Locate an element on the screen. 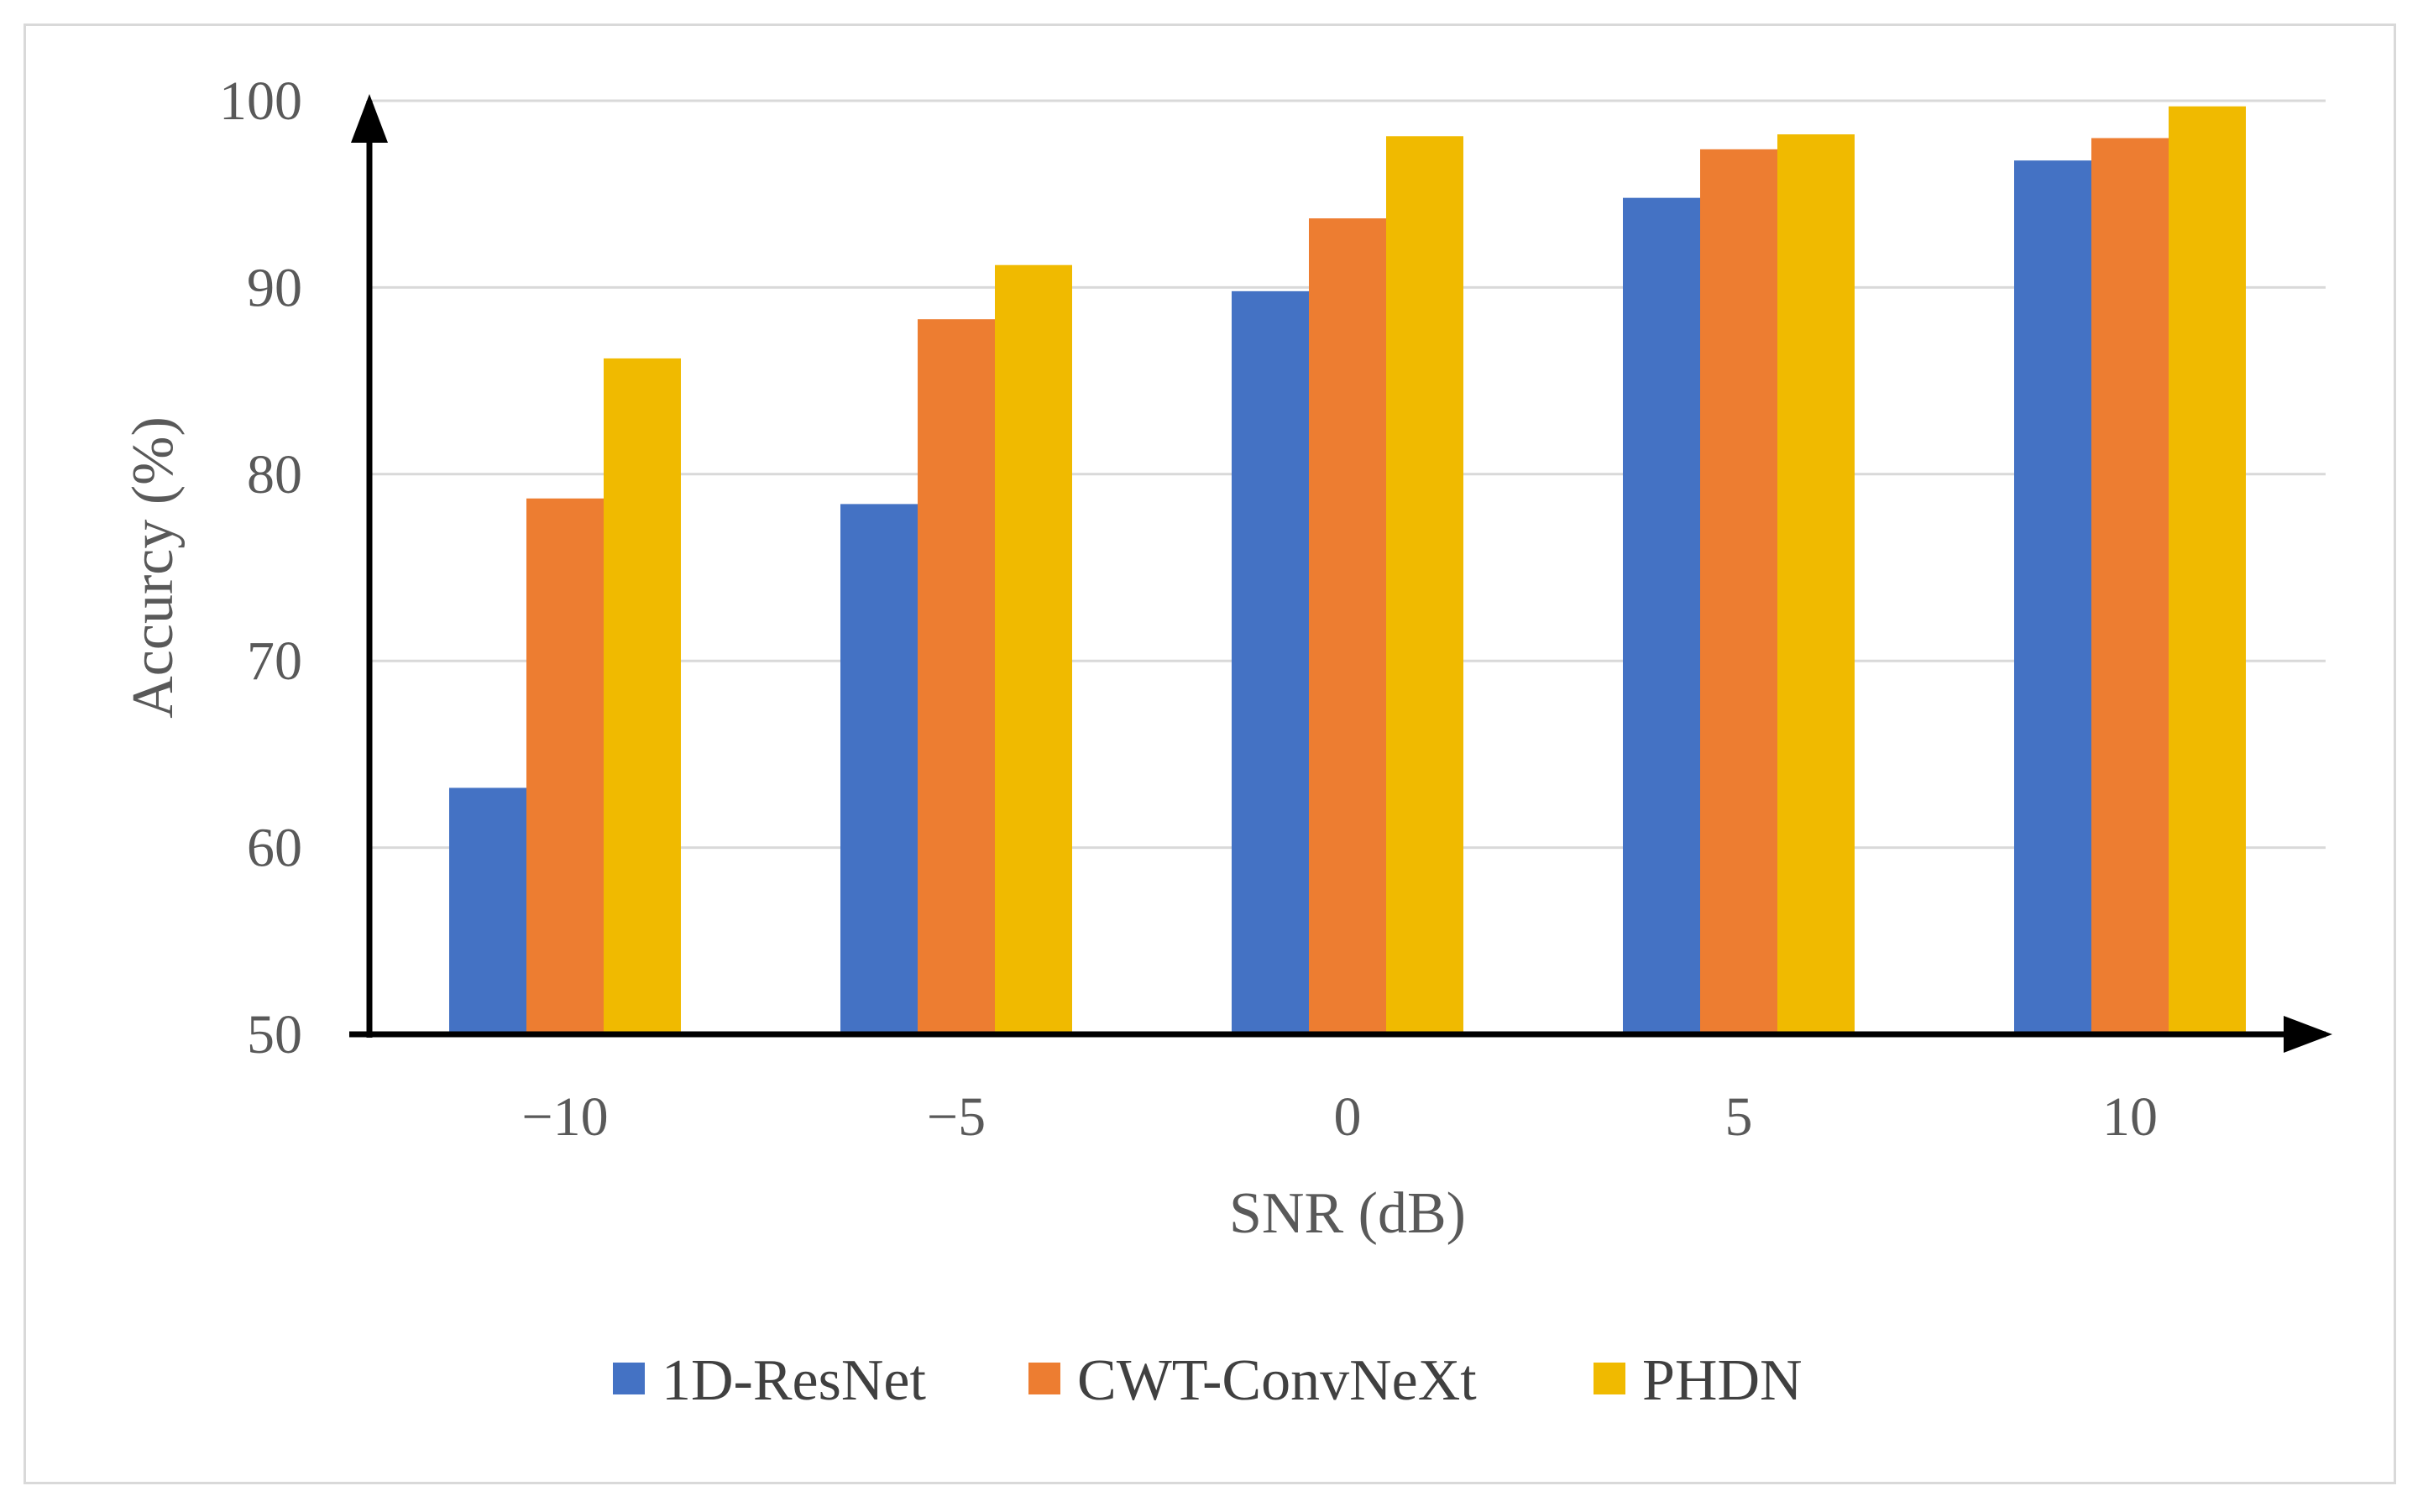  y-tick-label: 70 is located at coordinates (274, 661).